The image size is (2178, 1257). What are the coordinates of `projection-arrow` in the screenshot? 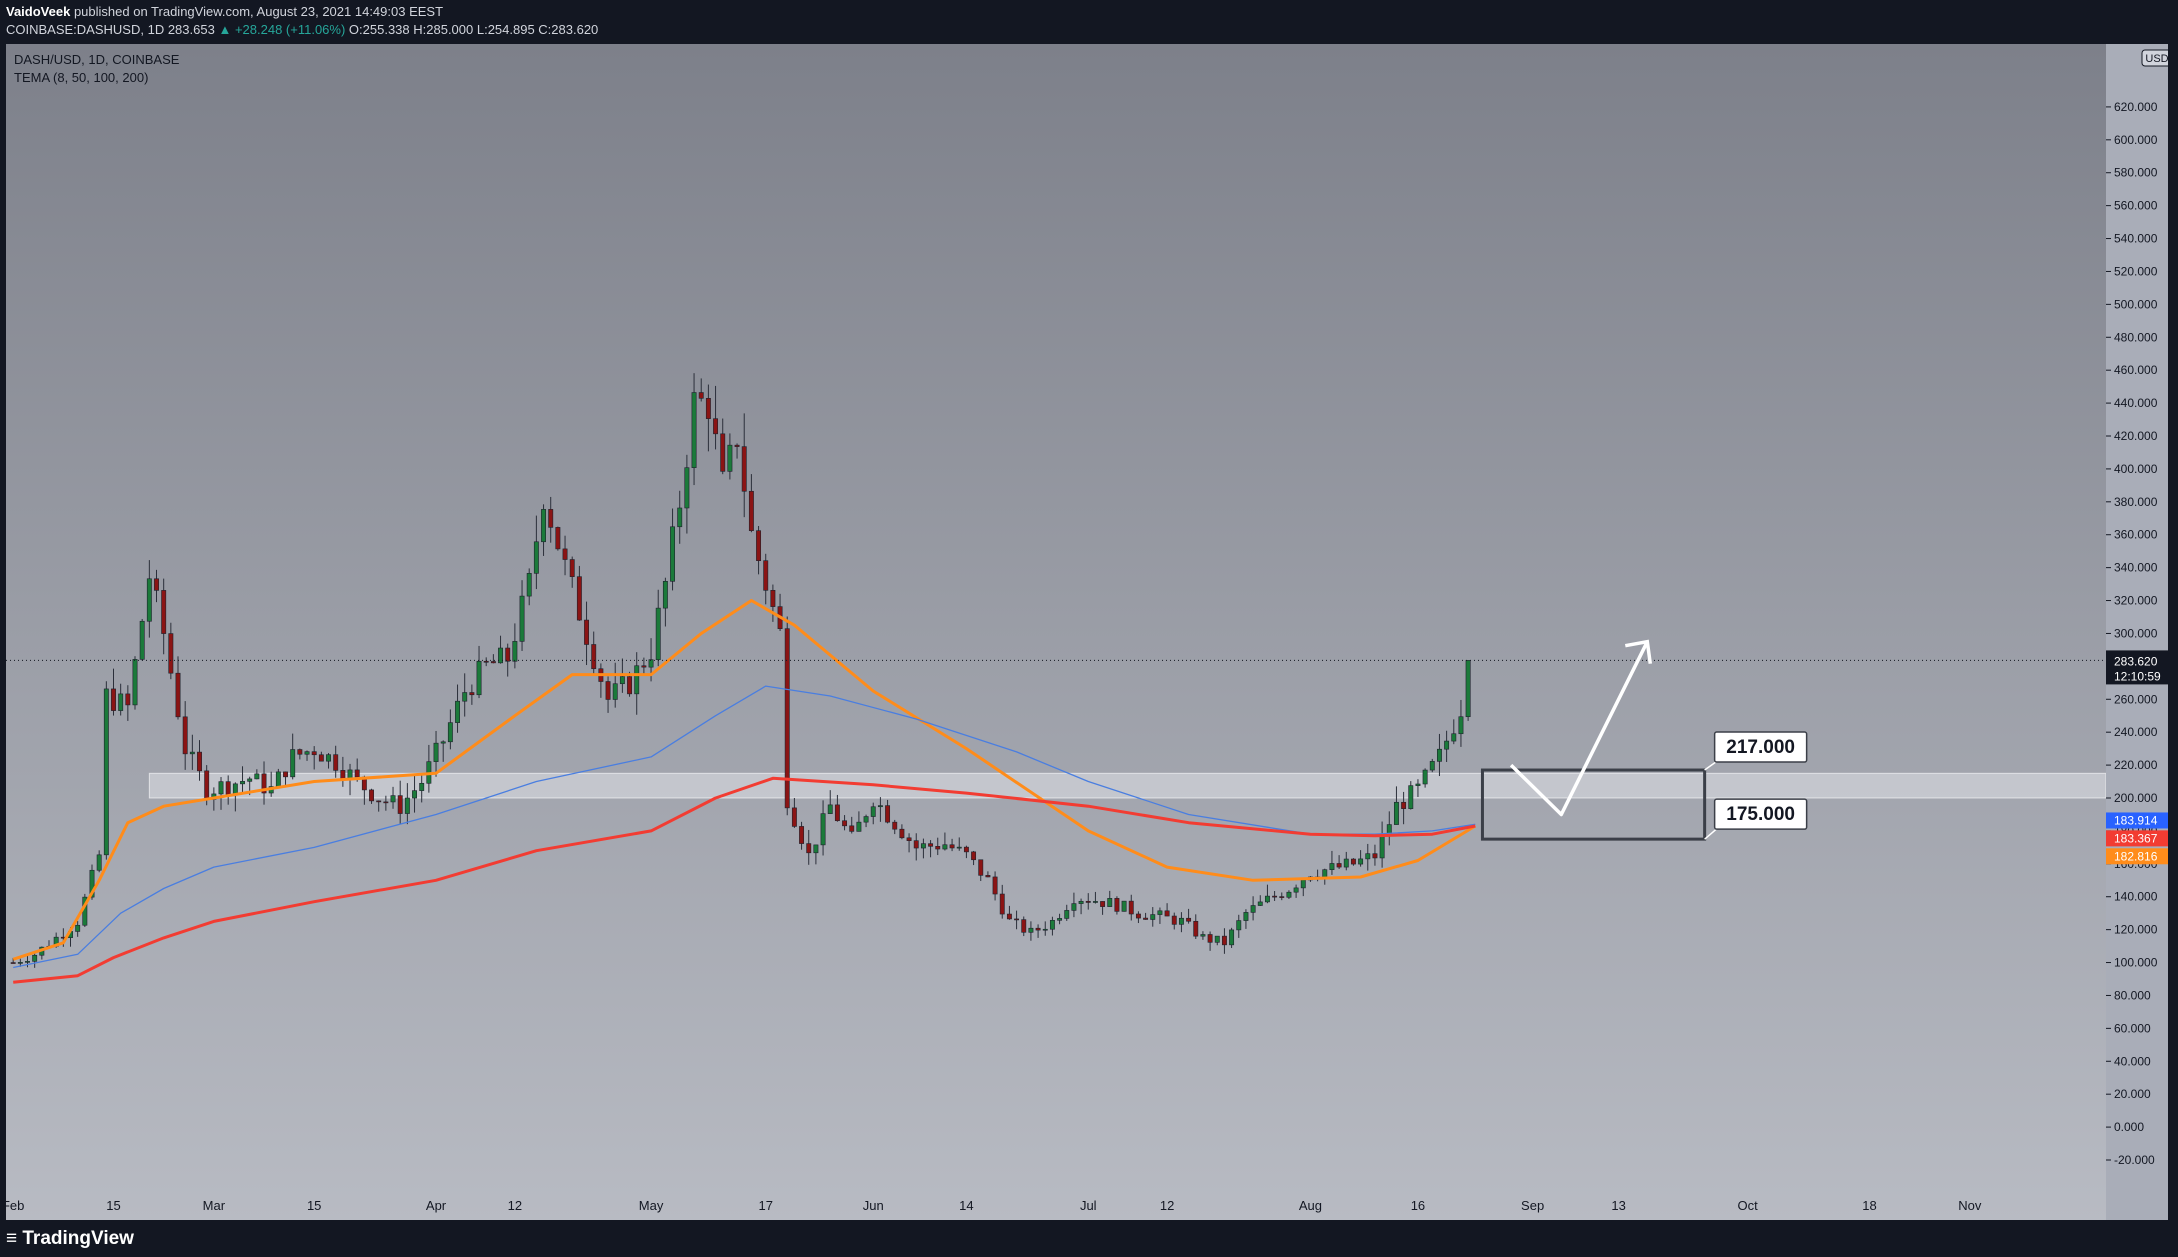 It's located at (1579, 728).